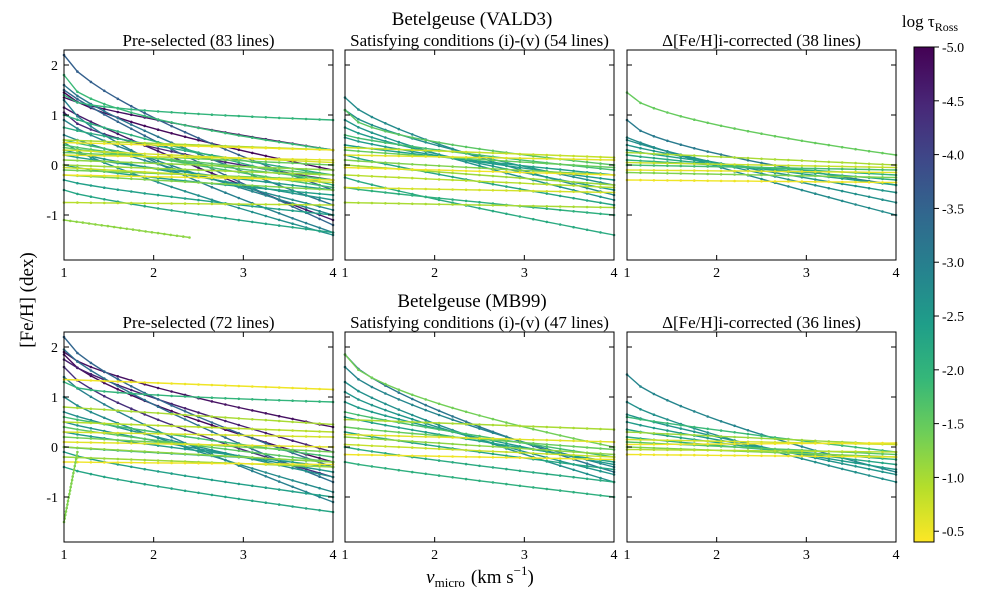 The height and width of the screenshot is (599, 981). I want to click on x-tick-label: 3, so click(806, 555).